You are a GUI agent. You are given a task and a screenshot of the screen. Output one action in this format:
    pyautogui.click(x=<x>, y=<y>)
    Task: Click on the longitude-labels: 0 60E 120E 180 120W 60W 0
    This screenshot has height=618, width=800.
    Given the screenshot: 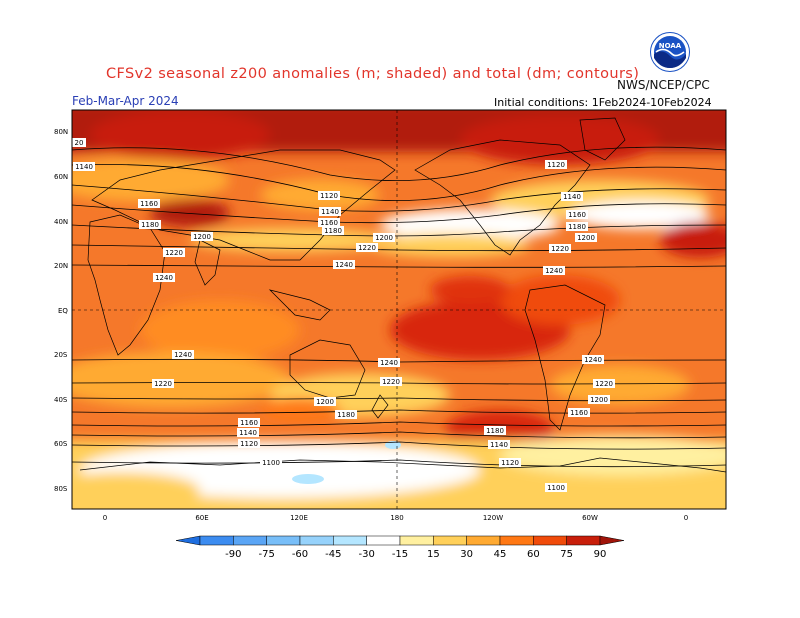 What is the action you would take?
    pyautogui.click(x=395, y=518)
    